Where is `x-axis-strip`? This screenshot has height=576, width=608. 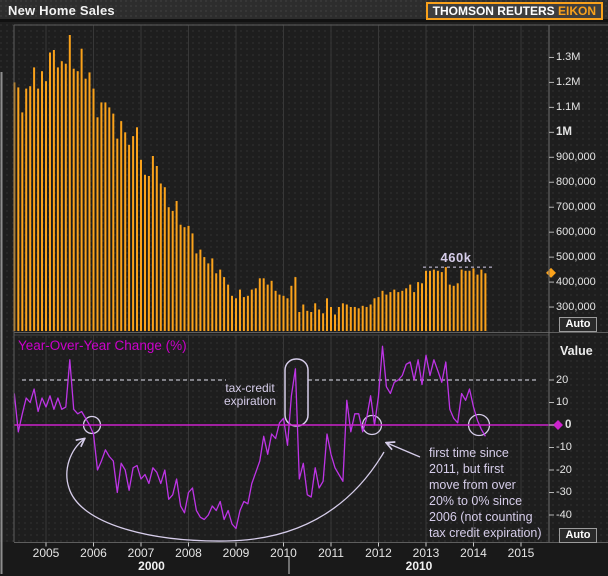
x-axis-strip is located at coordinates (304, 559).